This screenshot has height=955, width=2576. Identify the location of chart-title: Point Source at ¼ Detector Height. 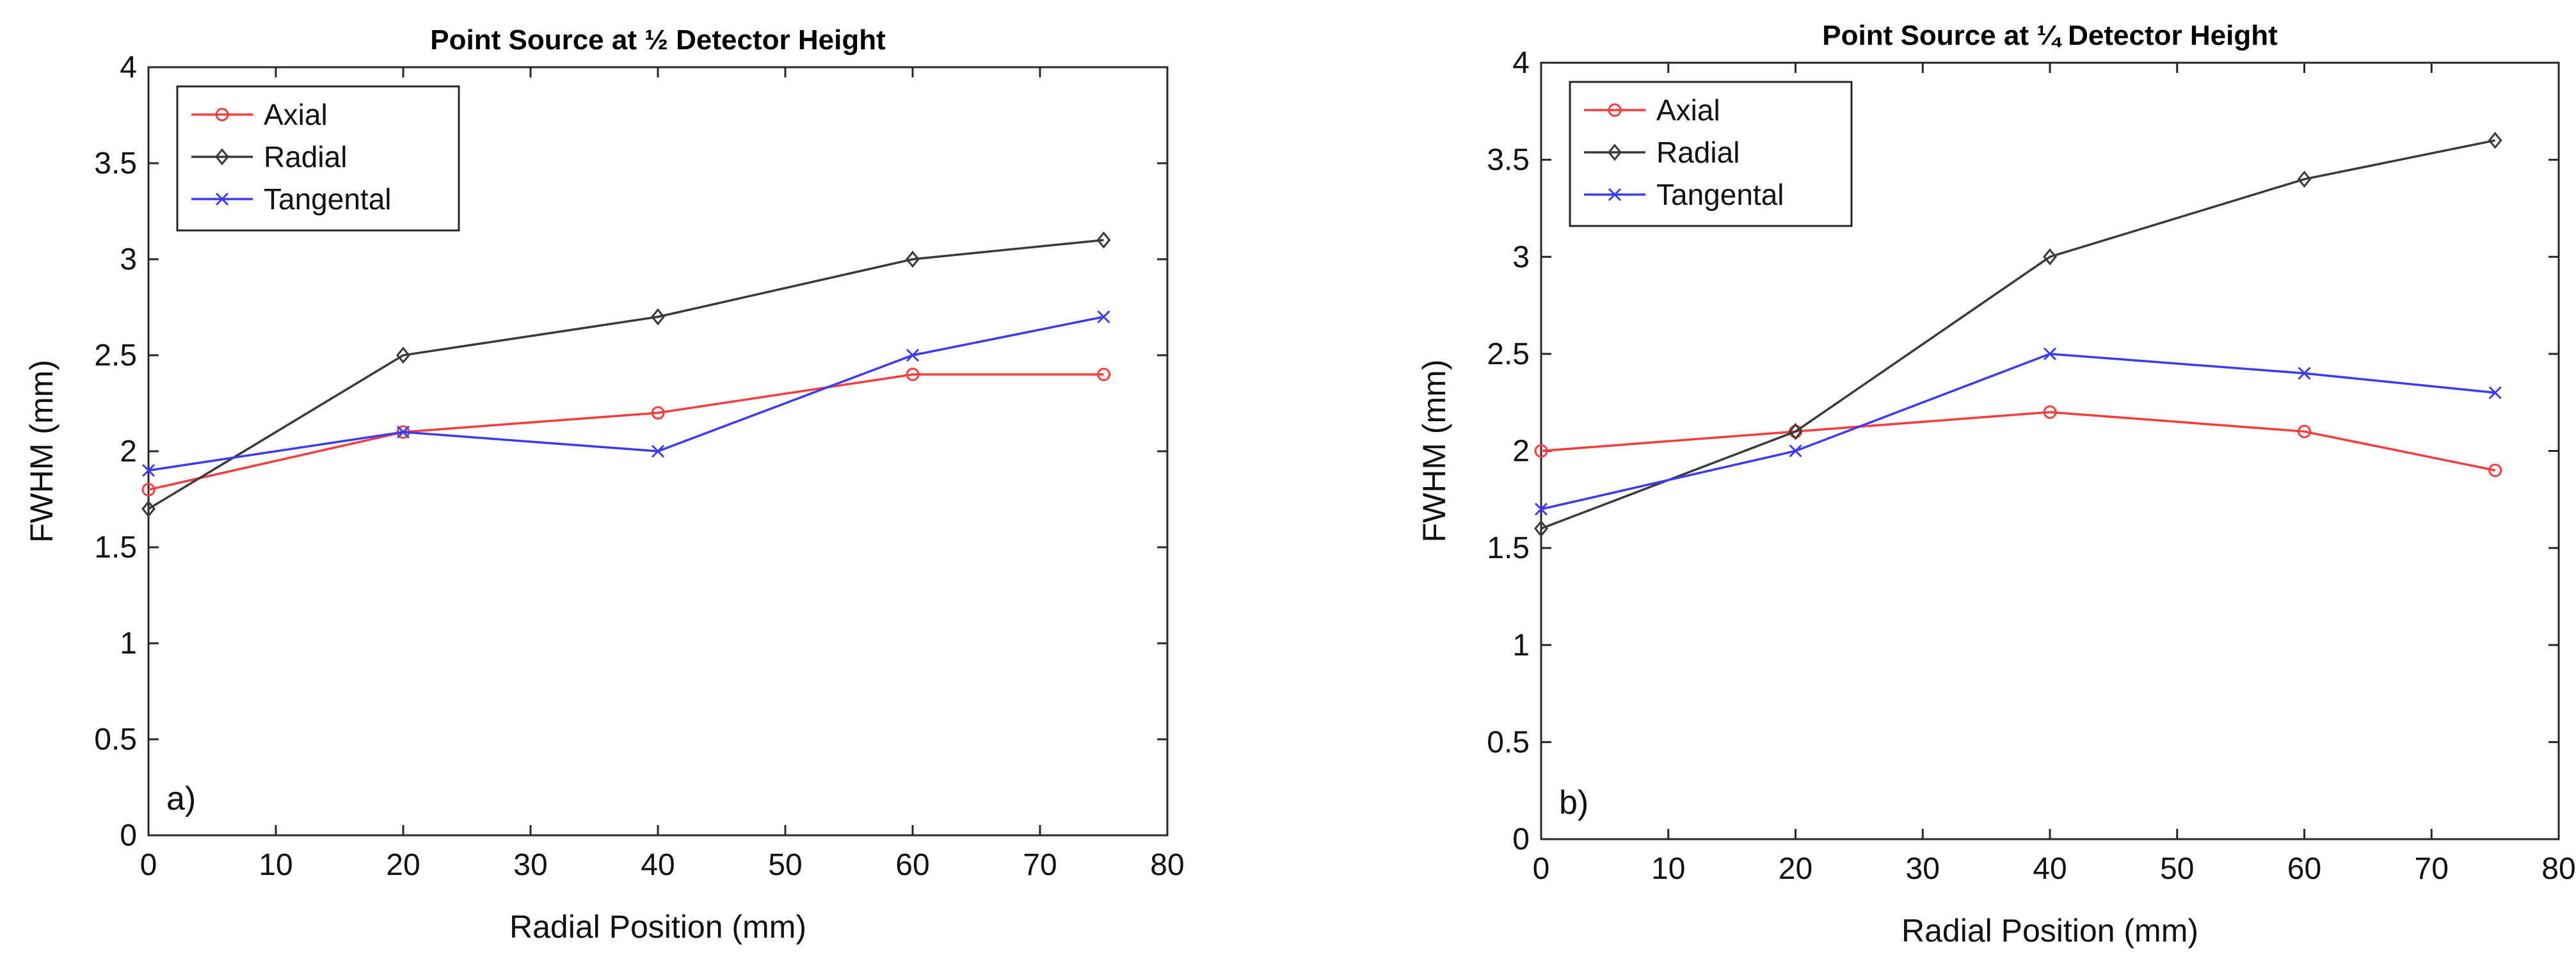
(2050, 35).